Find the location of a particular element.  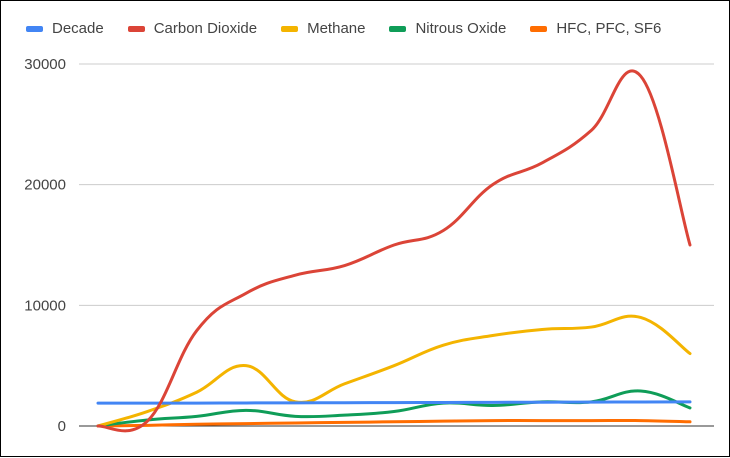

legend-label-nitrous-oxide: Nitrous Oxide is located at coordinates (461, 28).